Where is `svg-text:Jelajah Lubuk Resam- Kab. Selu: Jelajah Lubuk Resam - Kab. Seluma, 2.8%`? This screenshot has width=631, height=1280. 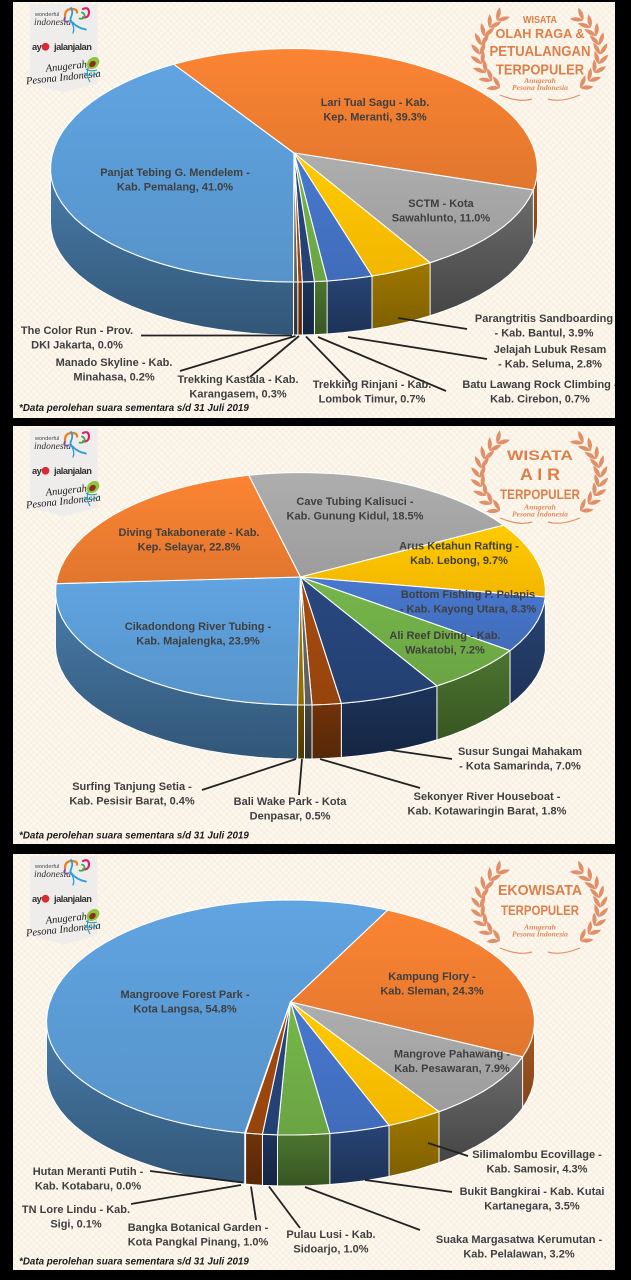
svg-text:Jelajah Lubuk Resam- Kab. Selu: Jelajah Lubuk Resam - Kab. Seluma, 2.8% is located at coordinates (550, 357).